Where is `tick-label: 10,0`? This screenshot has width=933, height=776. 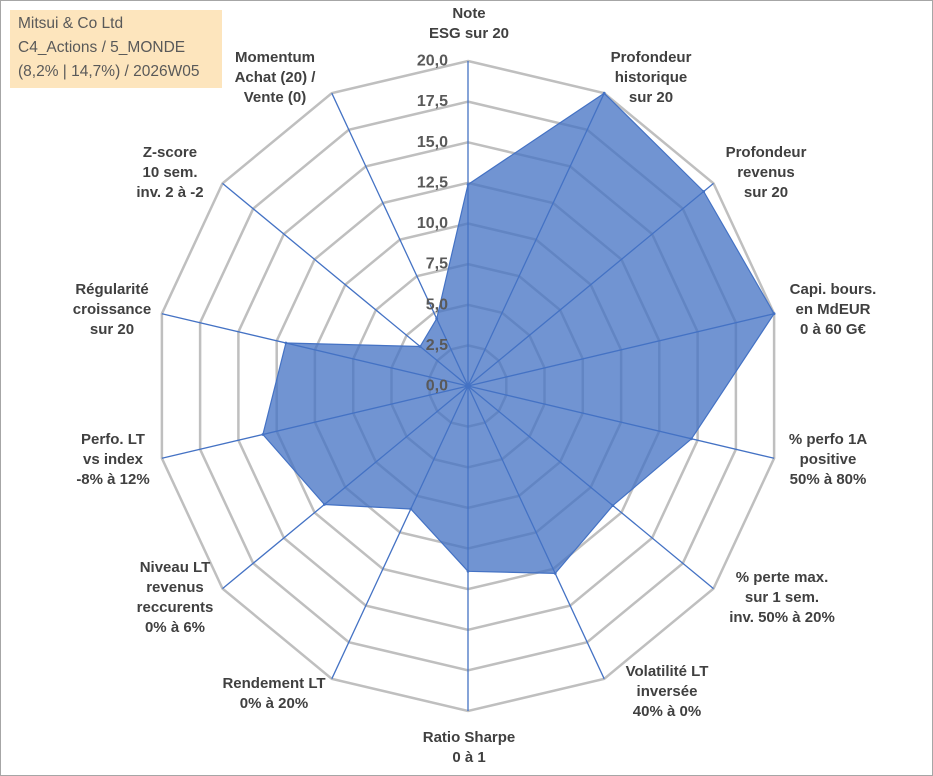 tick-label: 10,0 is located at coordinates (432, 223).